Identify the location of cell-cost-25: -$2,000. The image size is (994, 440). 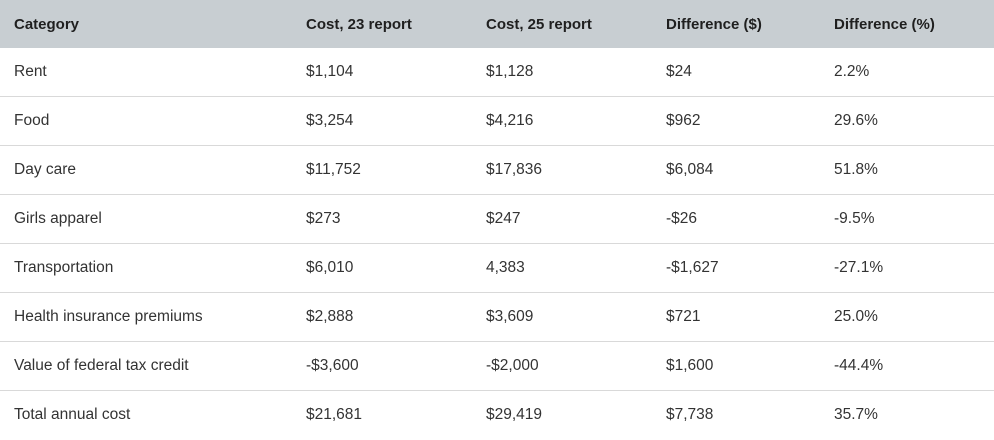
(562, 366).